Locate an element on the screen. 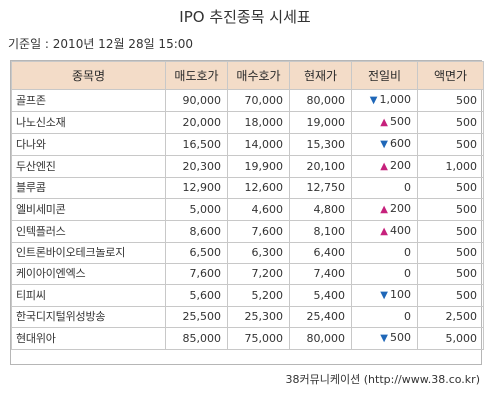  ask-price-cell: 8,600 is located at coordinates (196, 231).